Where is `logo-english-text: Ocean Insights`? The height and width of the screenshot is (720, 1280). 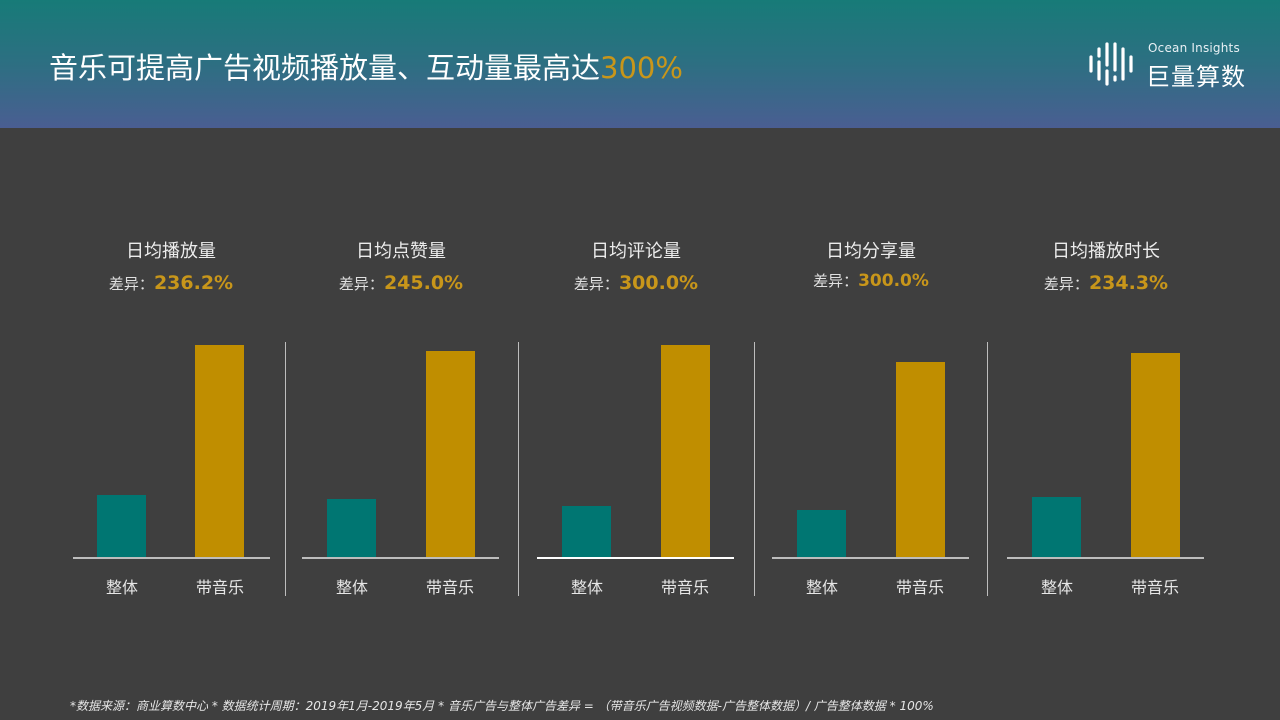
logo-english-text: Ocean Insights is located at coordinates (1194, 48).